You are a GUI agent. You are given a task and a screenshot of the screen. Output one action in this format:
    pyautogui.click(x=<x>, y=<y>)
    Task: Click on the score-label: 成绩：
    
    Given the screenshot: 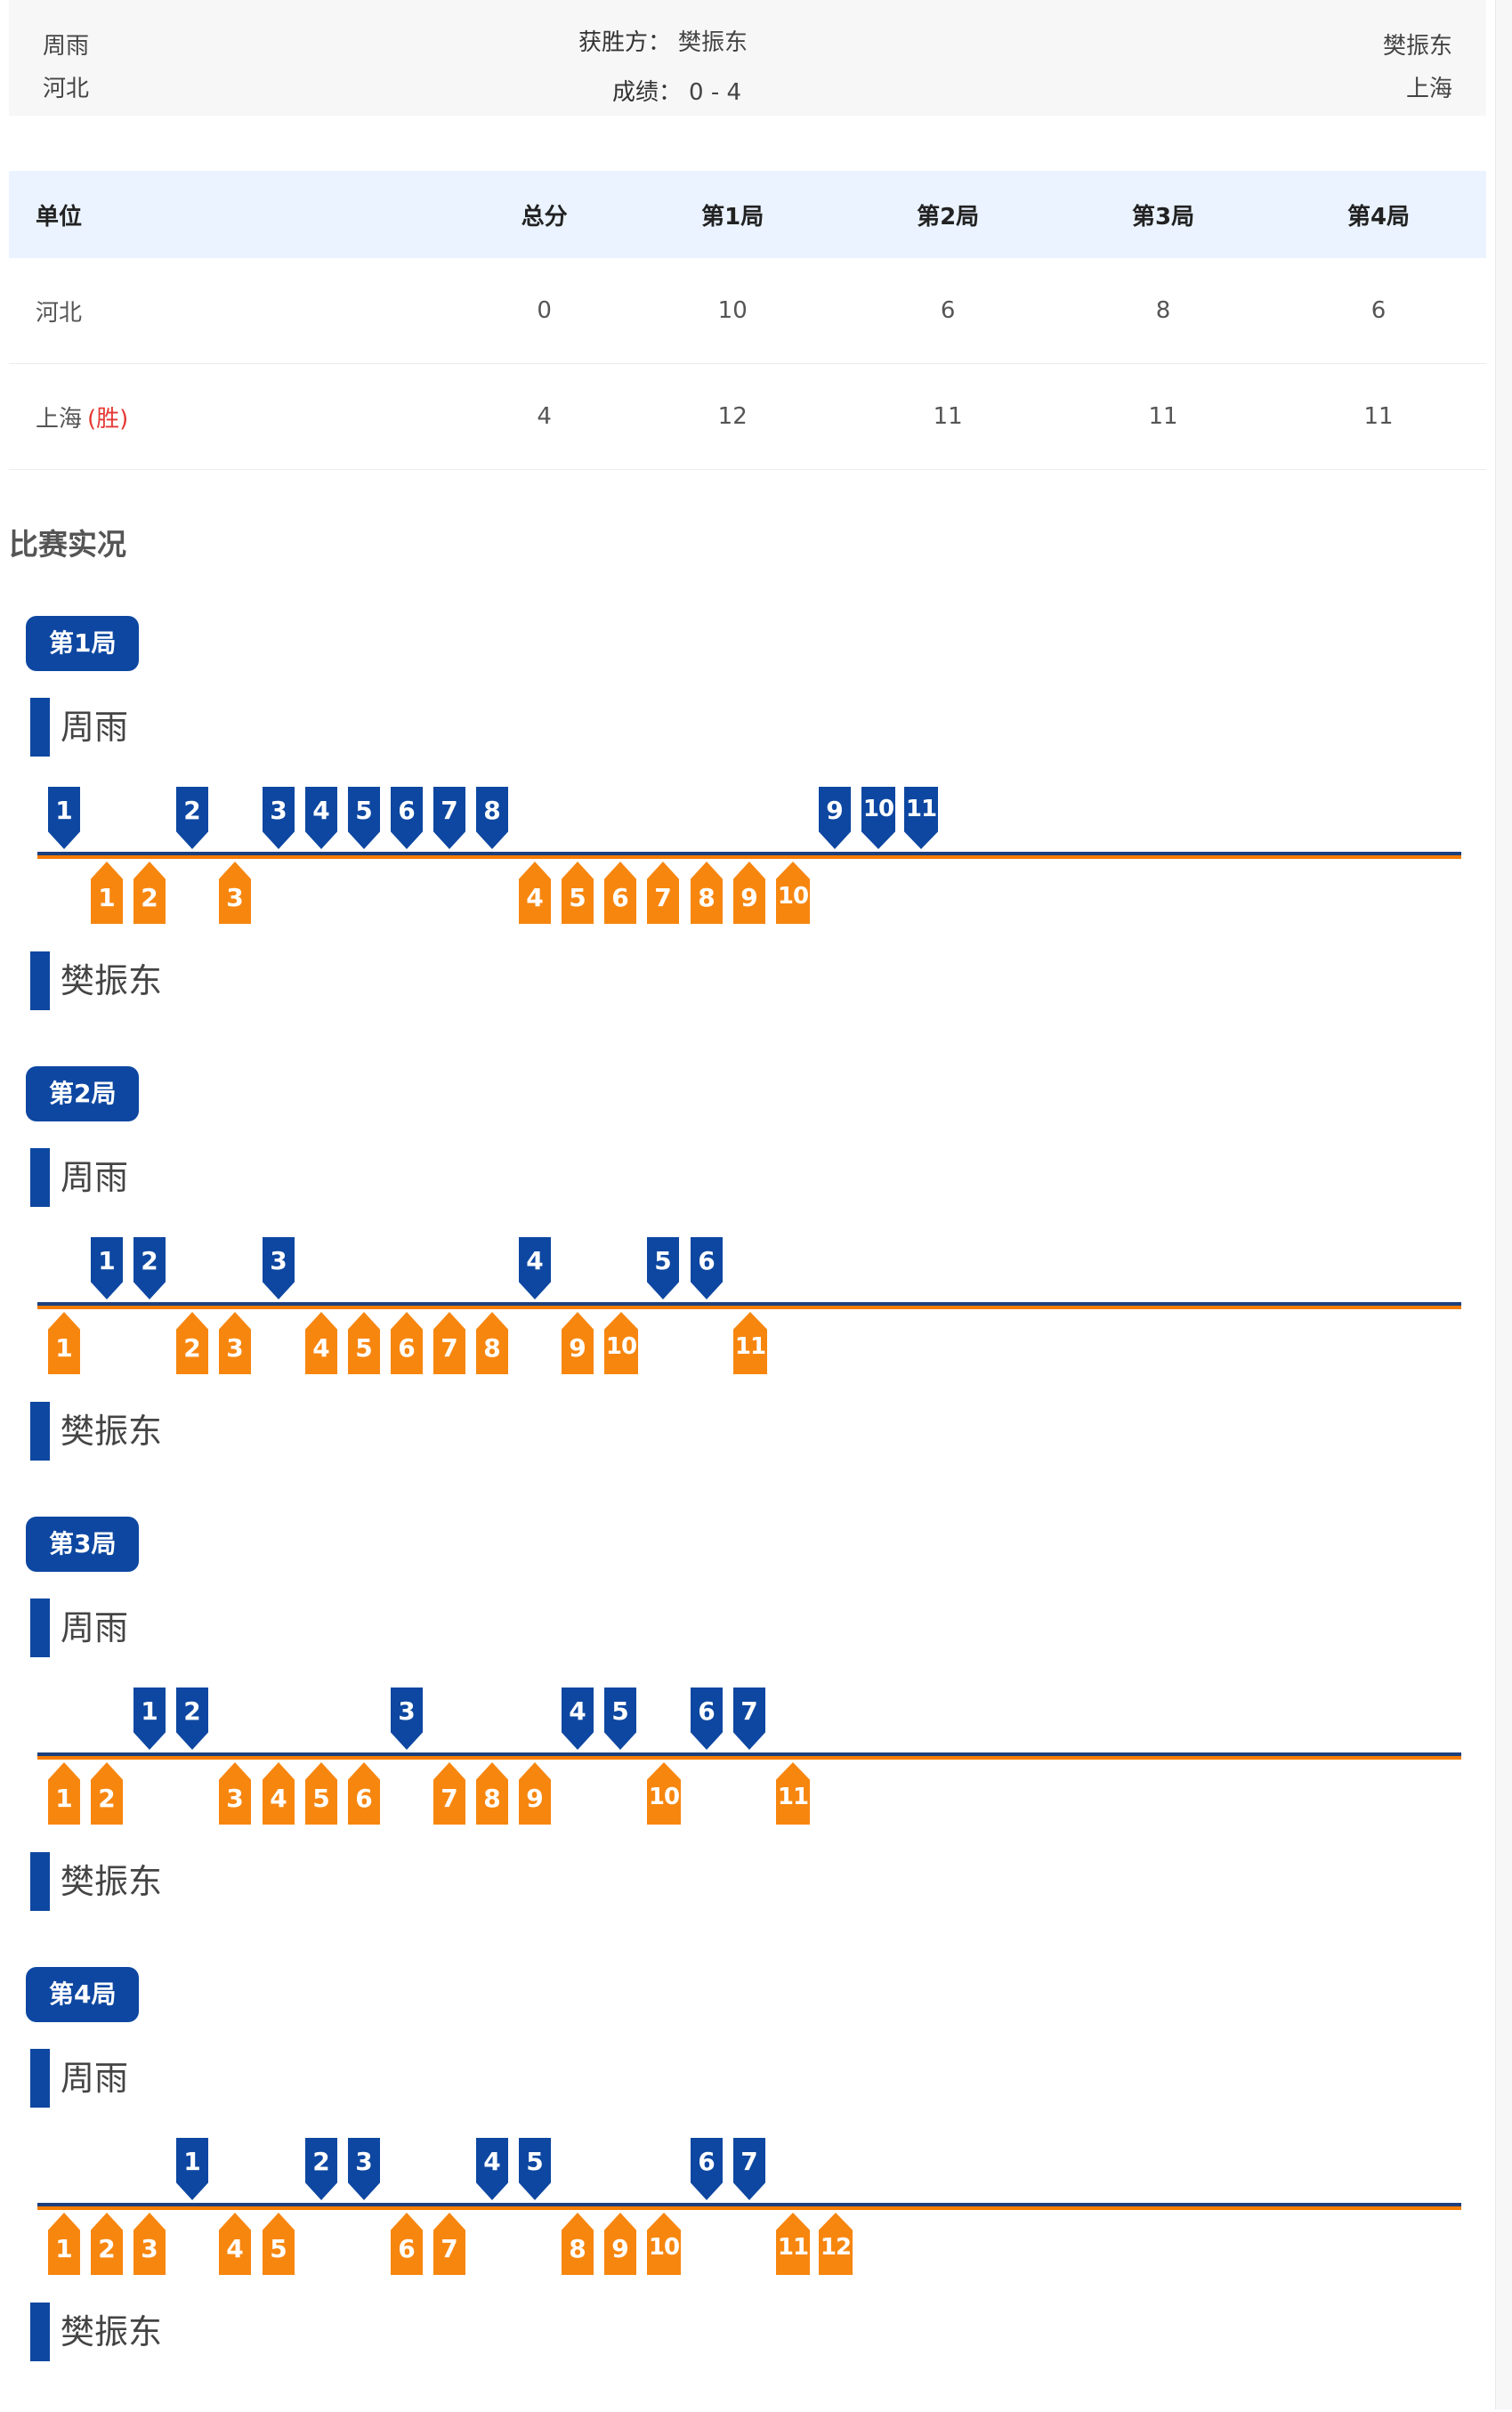 What is the action you would take?
    pyautogui.click(x=647, y=93)
    